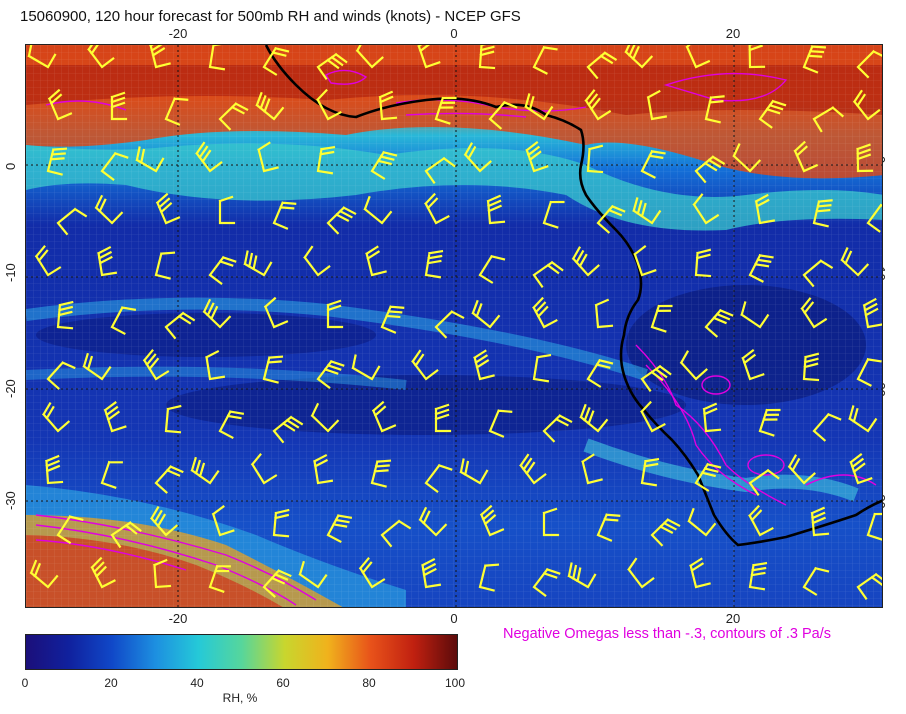 The width and height of the screenshot is (906, 714). Describe the element at coordinates (178, 33) in the screenshot. I see `lon-tick-top-1: -20` at that location.